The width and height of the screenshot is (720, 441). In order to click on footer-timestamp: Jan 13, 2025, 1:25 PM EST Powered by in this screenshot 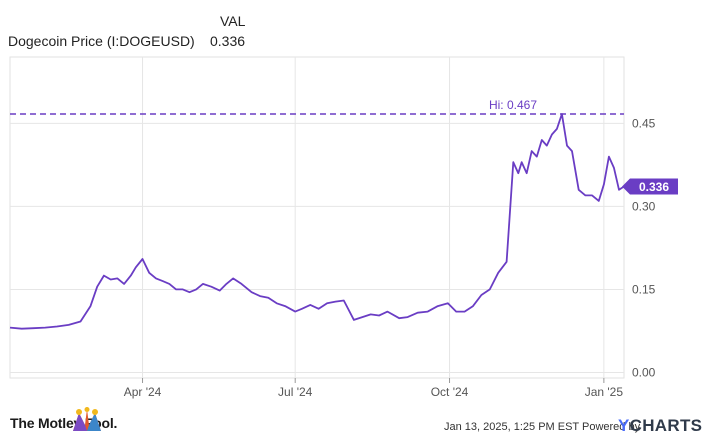, I will do `click(542, 427)`.